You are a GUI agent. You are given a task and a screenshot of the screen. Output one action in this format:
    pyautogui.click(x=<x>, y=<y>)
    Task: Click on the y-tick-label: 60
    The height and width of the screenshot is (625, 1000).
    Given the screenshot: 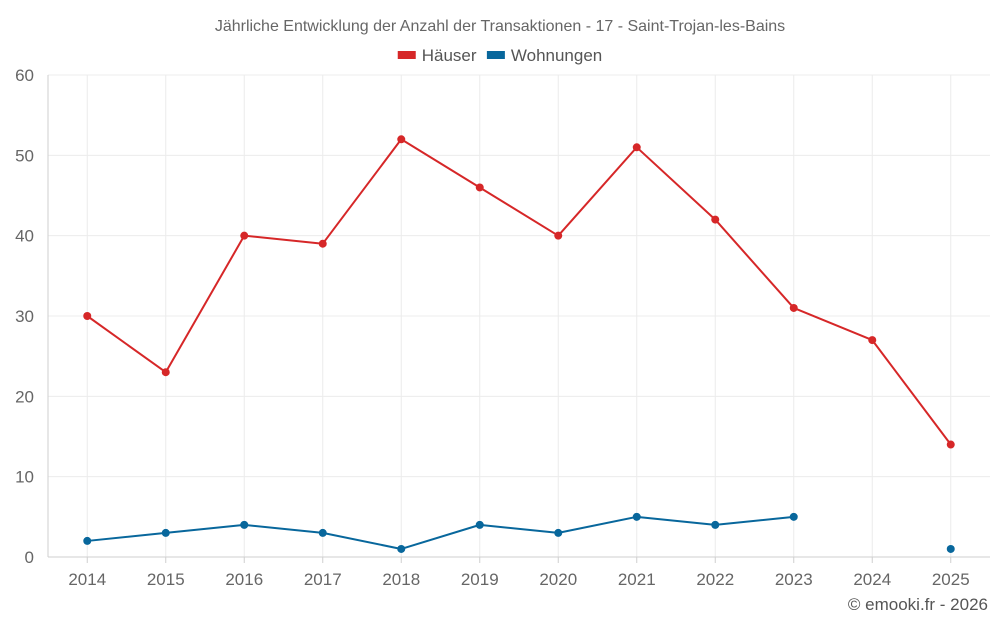 What is the action you would take?
    pyautogui.click(x=24, y=75)
    